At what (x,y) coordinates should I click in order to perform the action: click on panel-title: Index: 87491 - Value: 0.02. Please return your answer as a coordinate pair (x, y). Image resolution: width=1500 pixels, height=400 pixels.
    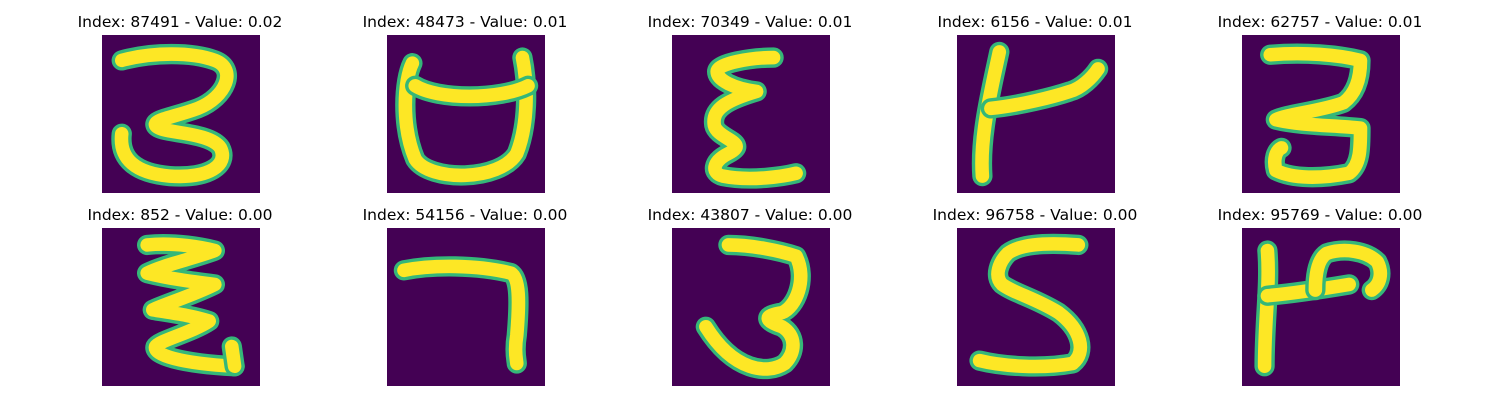
    Looking at the image, I should click on (180, 22).